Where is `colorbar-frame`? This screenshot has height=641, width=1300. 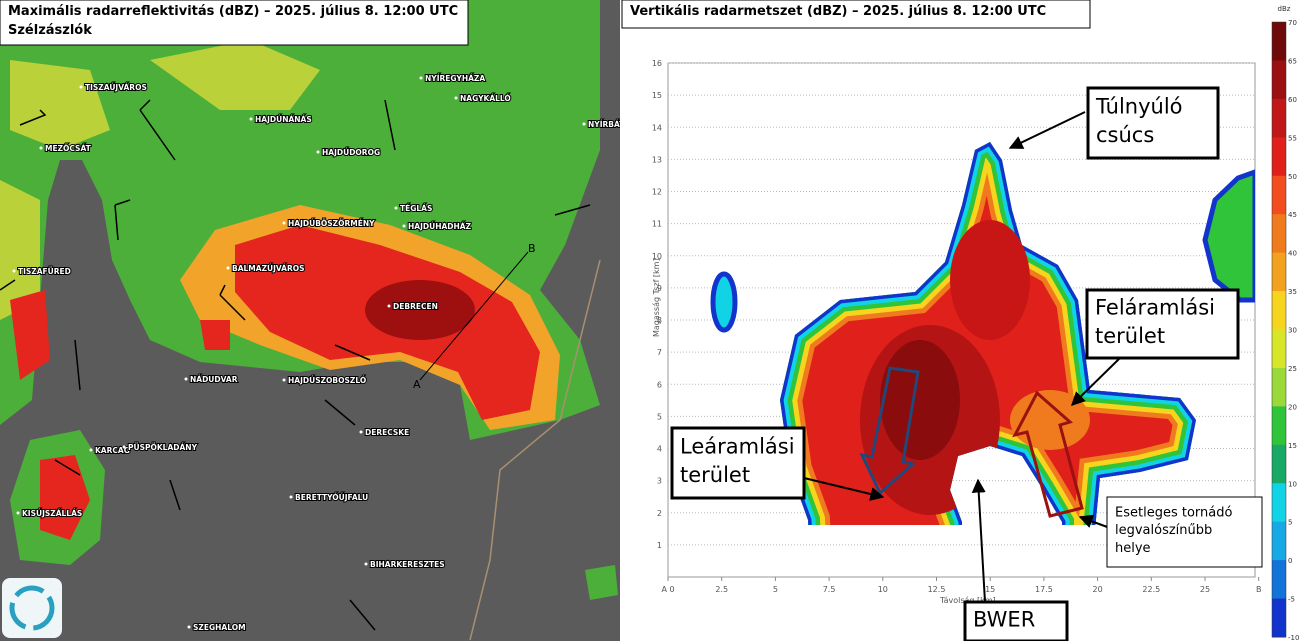 colorbar-frame is located at coordinates (1279, 329).